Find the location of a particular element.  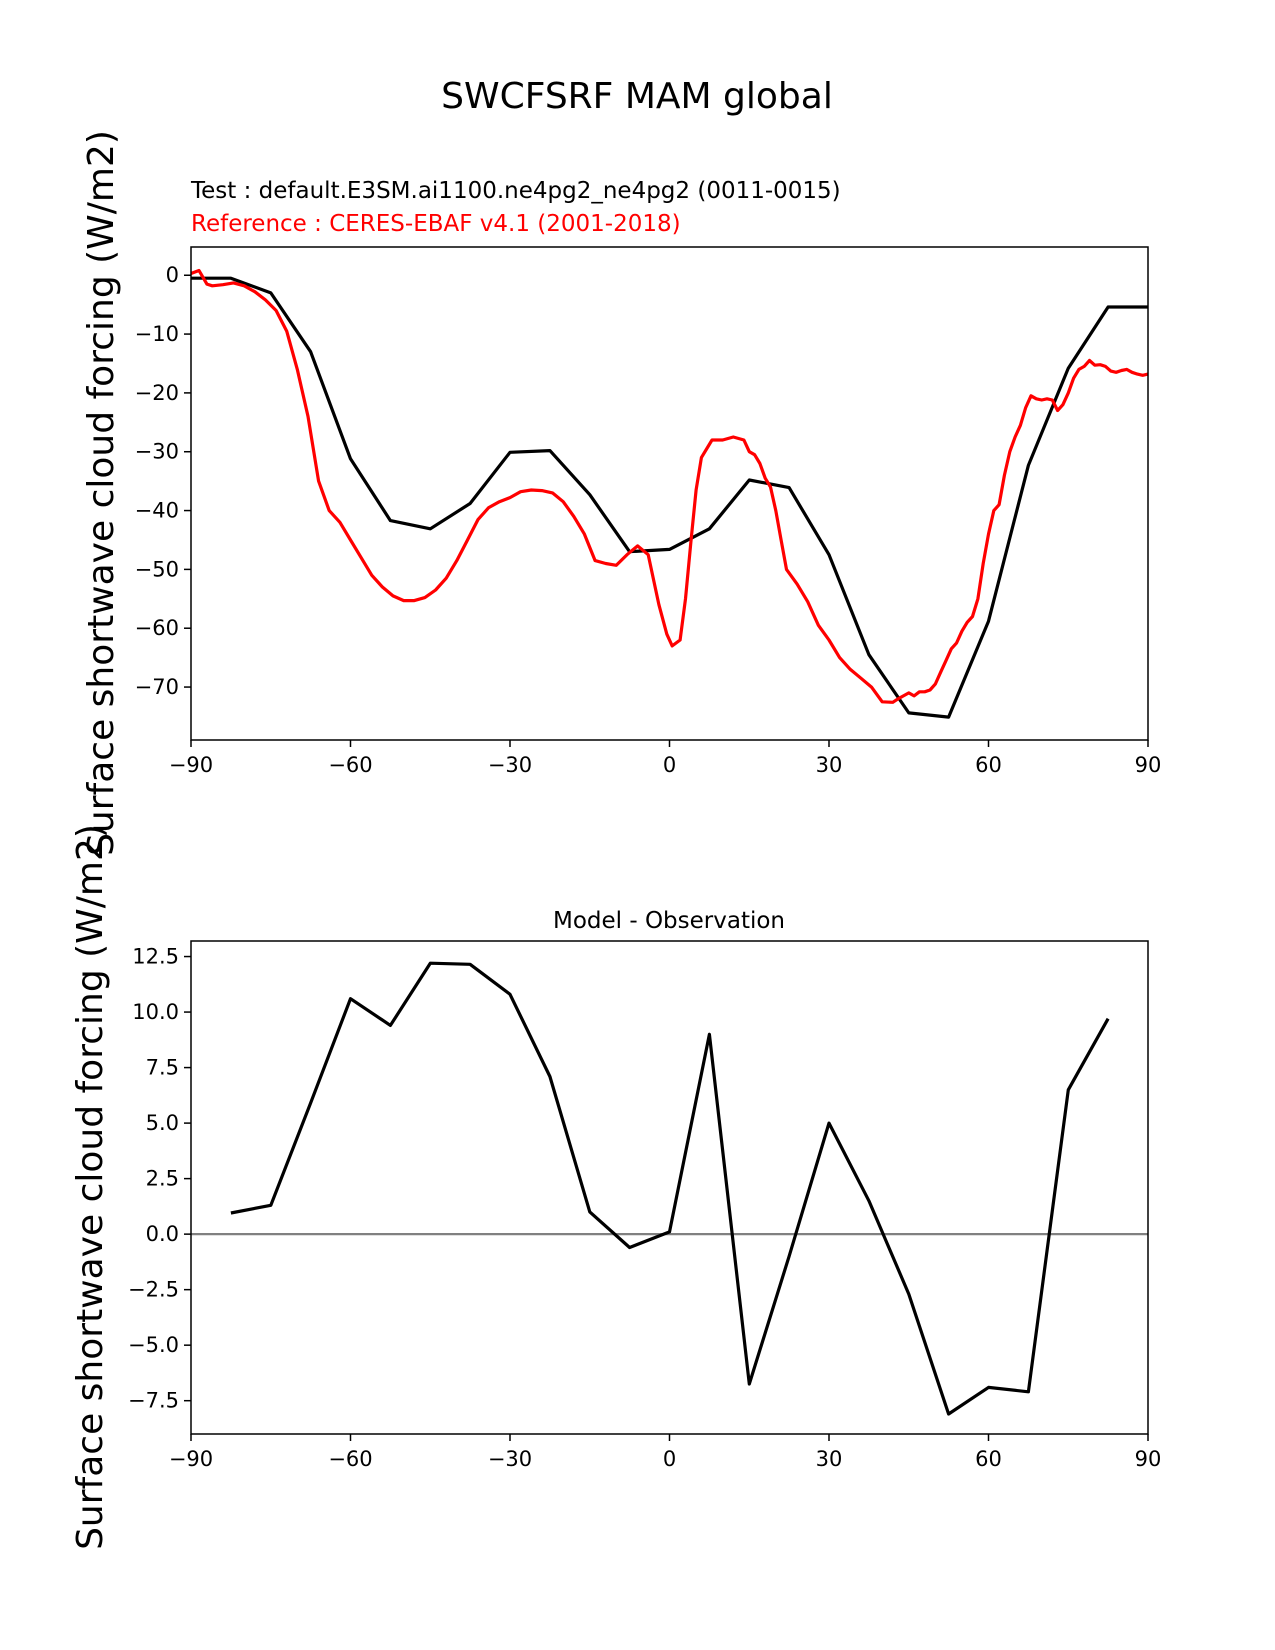

bottom-x-tick-label: −90 is located at coordinates (191, 1459).